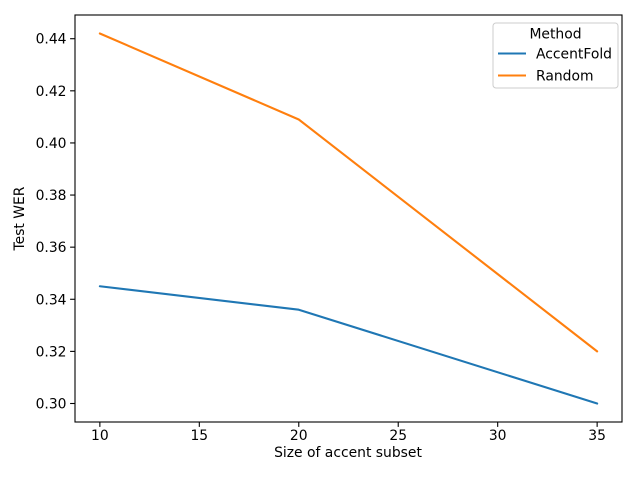  I want to click on legend-box, so click(555, 55).